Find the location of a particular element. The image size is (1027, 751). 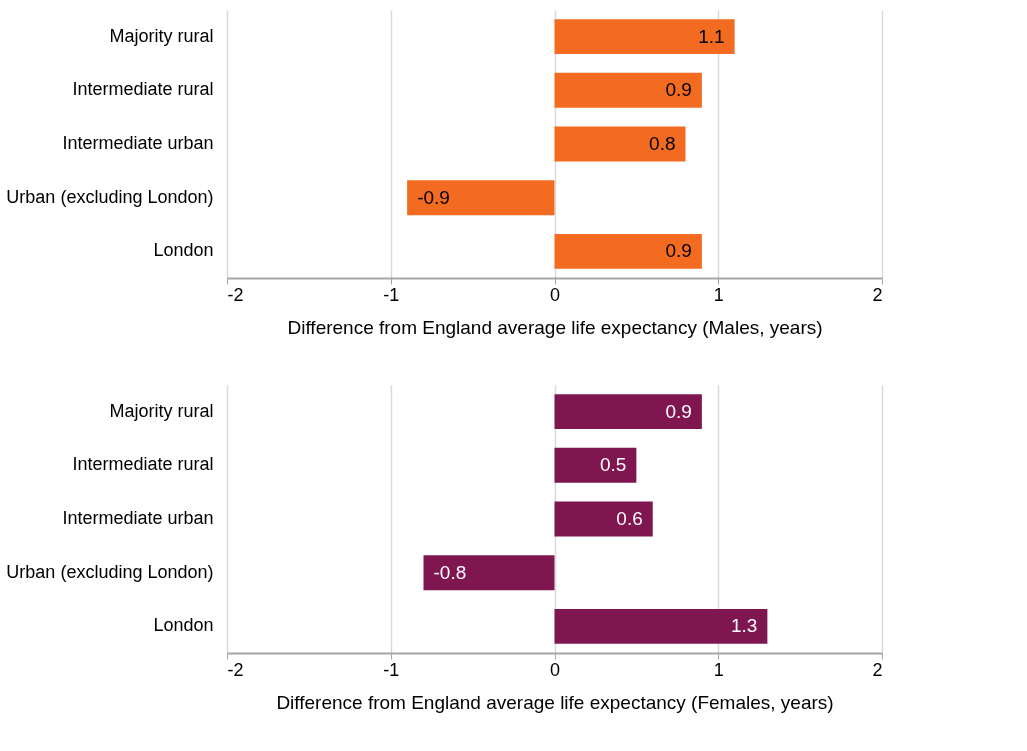

data-label: -0.8 is located at coordinates (450, 572).